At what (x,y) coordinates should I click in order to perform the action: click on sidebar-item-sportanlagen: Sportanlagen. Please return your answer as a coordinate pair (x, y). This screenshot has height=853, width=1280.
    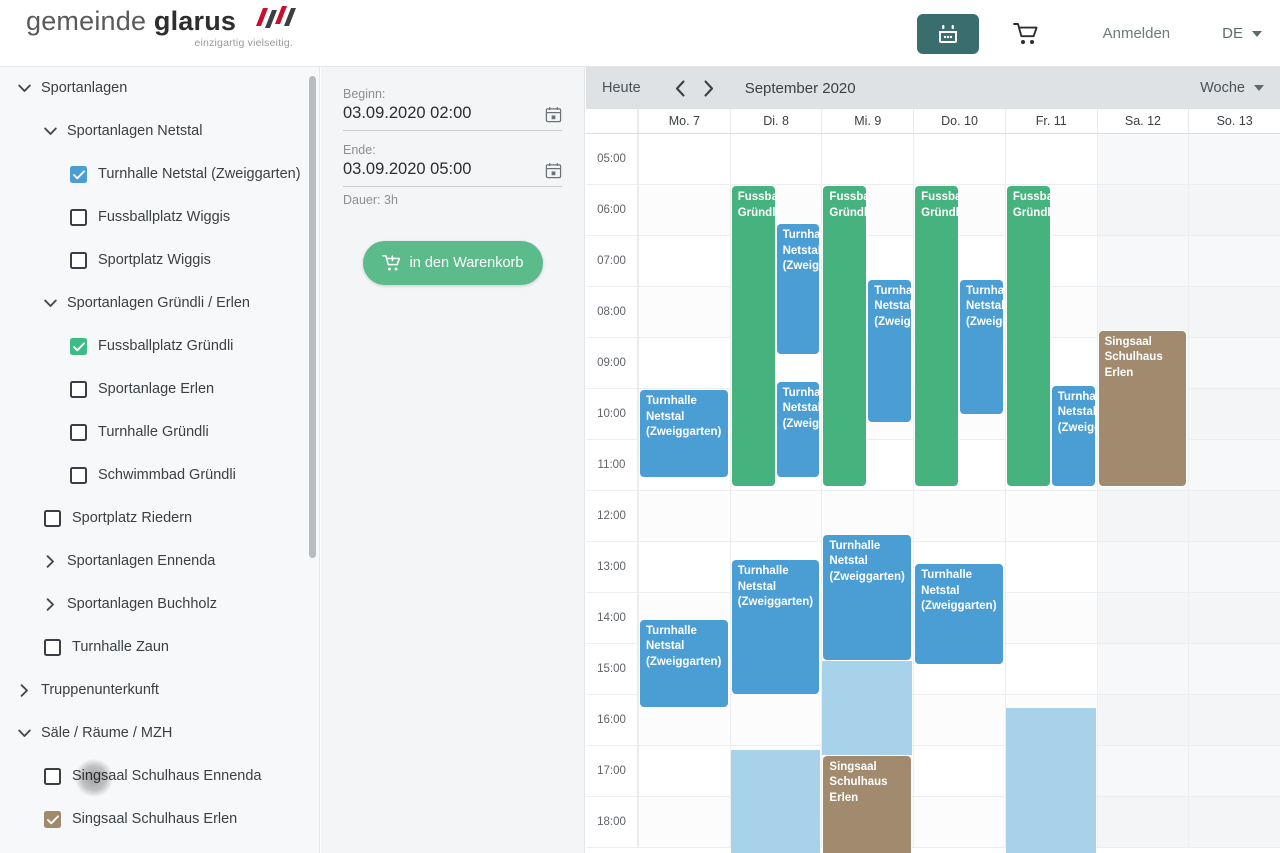
    Looking at the image, I should click on (159, 88).